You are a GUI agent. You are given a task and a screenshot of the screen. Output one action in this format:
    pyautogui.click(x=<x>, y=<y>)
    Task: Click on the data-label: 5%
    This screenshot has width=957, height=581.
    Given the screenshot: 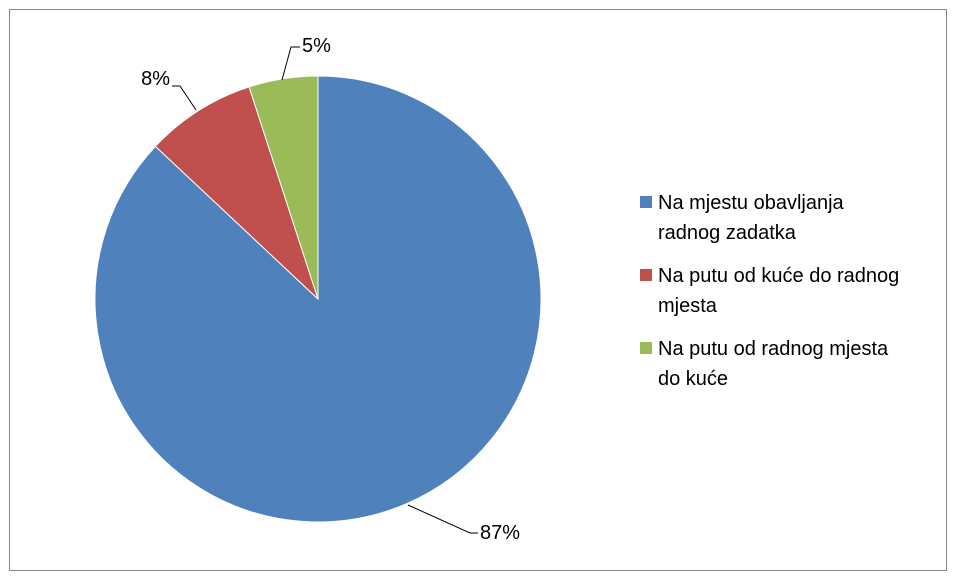 What is the action you would take?
    pyautogui.click(x=316, y=46)
    